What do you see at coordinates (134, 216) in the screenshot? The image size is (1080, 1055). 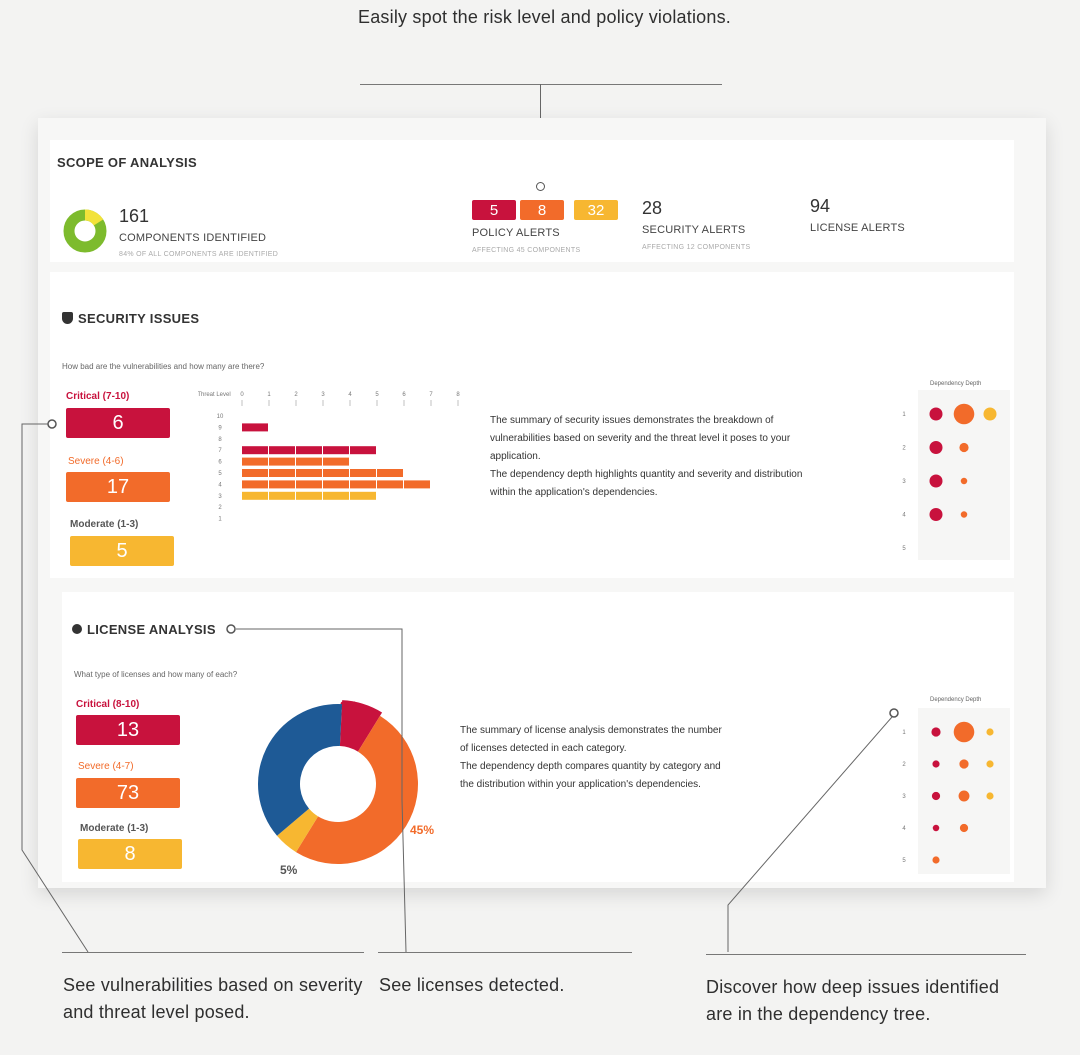 I see `components-count: 161` at bounding box center [134, 216].